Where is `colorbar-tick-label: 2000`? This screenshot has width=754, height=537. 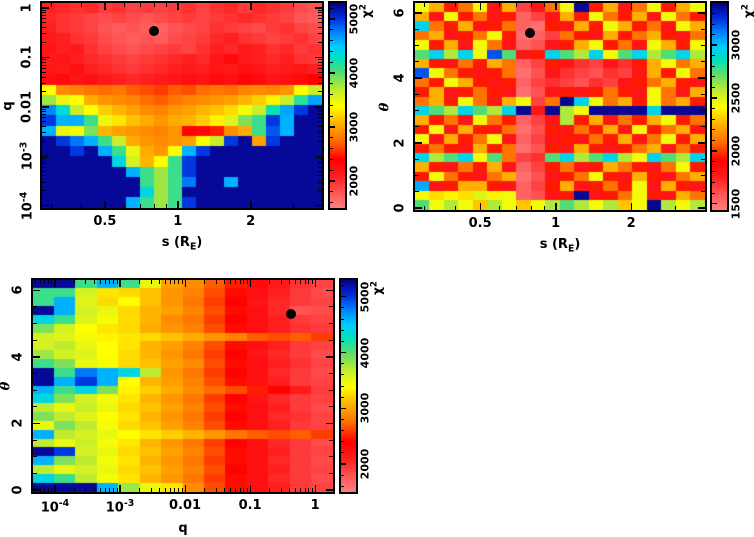
colorbar-tick-label: 2000 is located at coordinates (365, 464).